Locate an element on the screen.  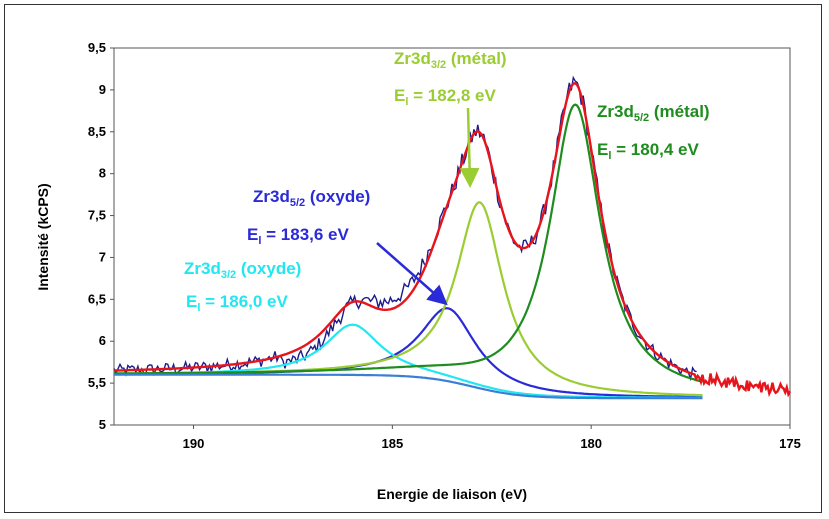
peak-energy: El = 180,4 eV is located at coordinates (648, 151).